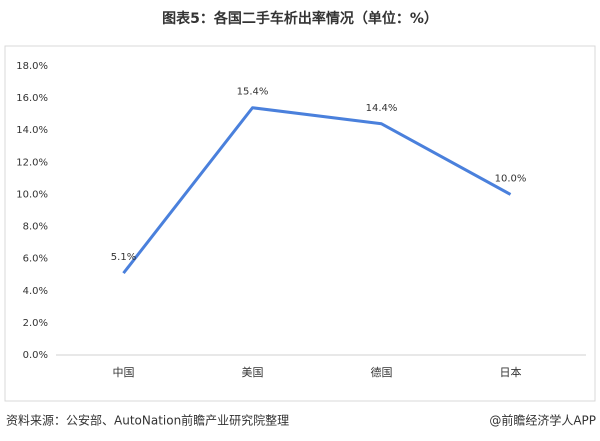 This screenshot has width=600, height=441. I want to click on y-tick-label: 16.0%, so click(32, 98).